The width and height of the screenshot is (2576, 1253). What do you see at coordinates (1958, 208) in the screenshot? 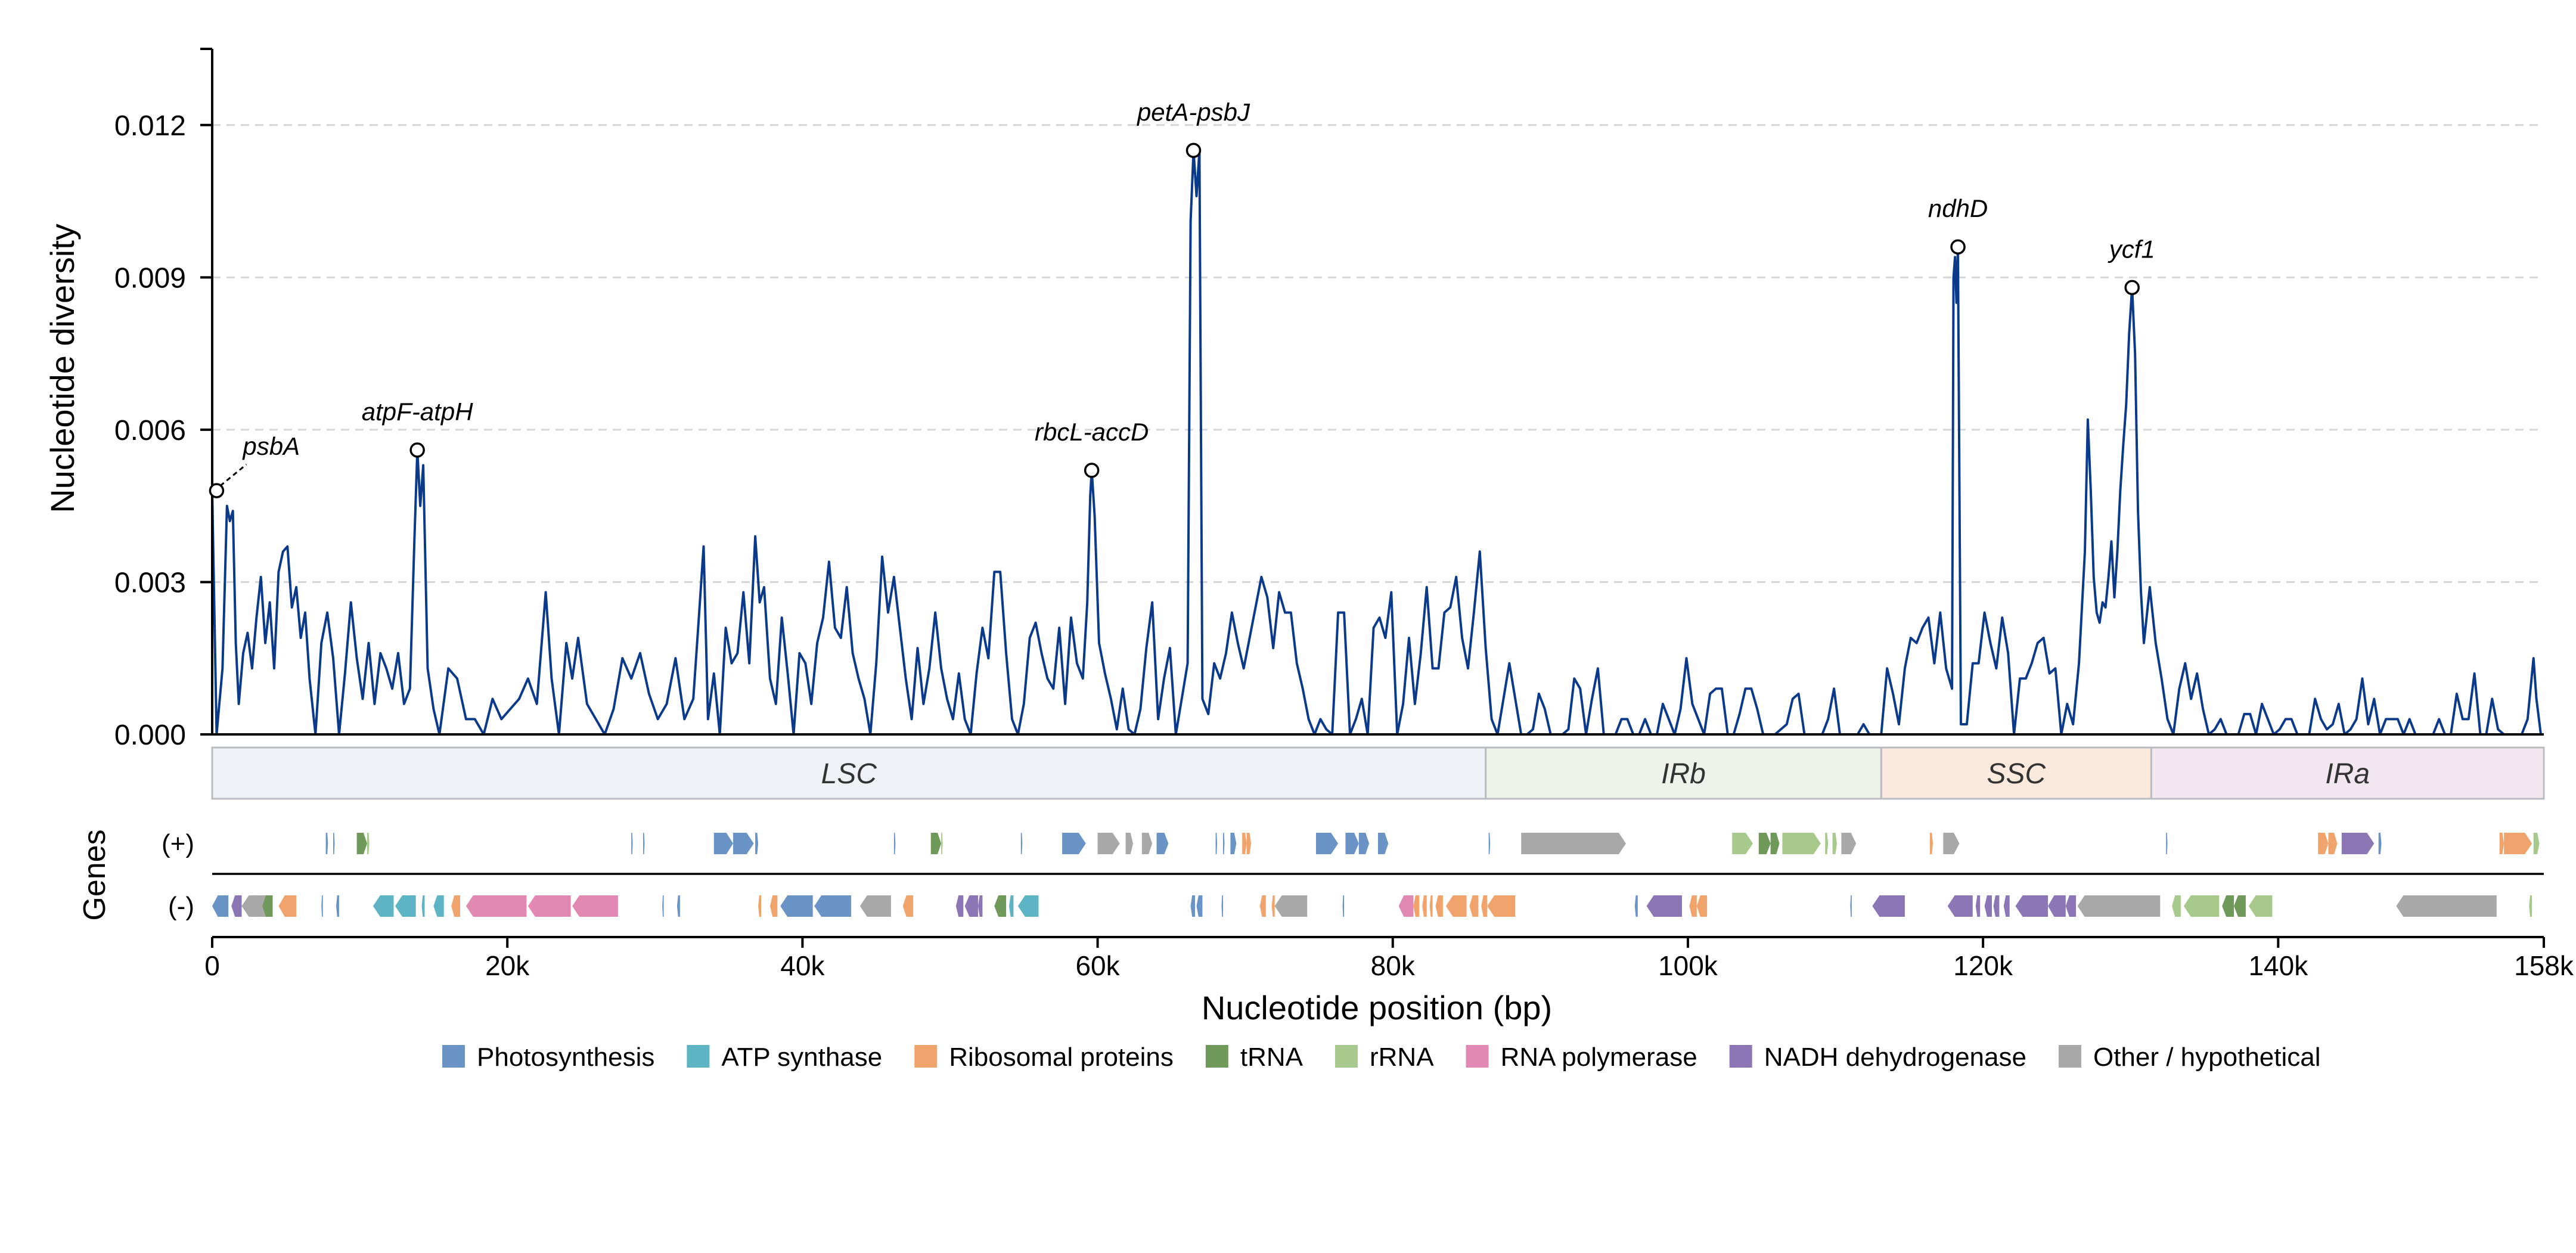
I see `peak-label: ndhD` at bounding box center [1958, 208].